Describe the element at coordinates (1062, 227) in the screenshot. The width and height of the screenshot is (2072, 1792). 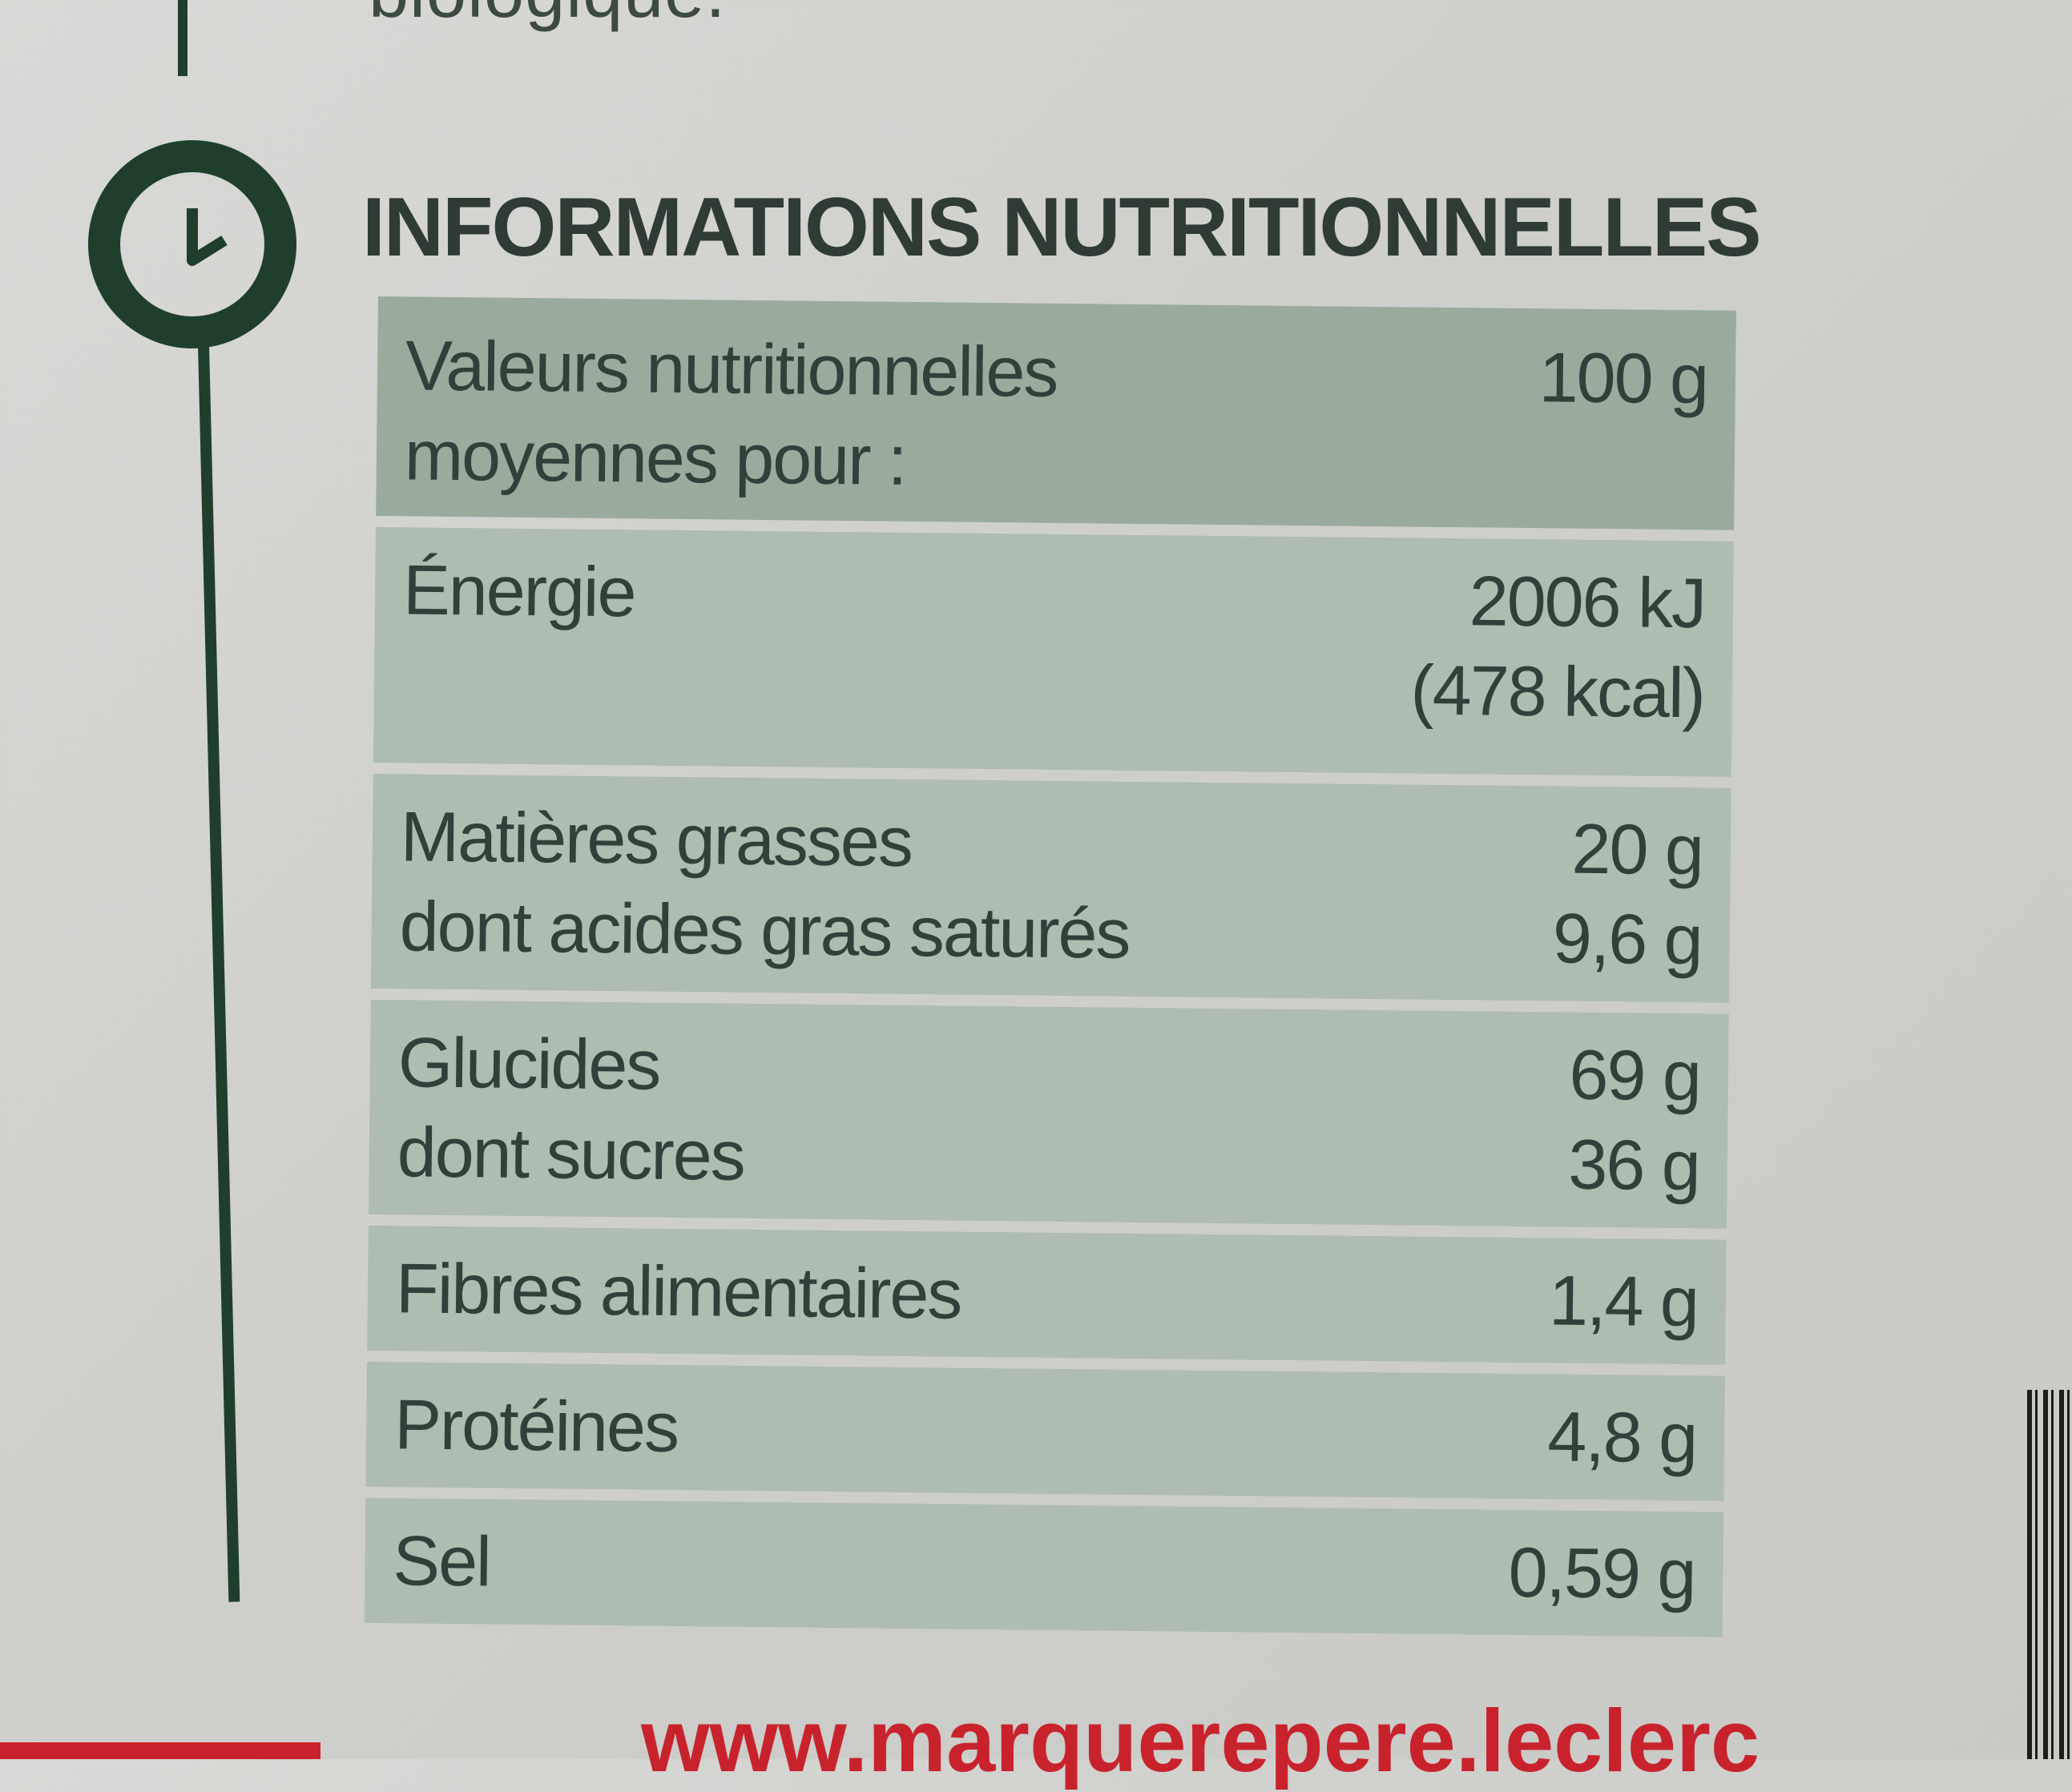
I see `section-heading: INFORMATIONS NUTRITIONNELLES` at that location.